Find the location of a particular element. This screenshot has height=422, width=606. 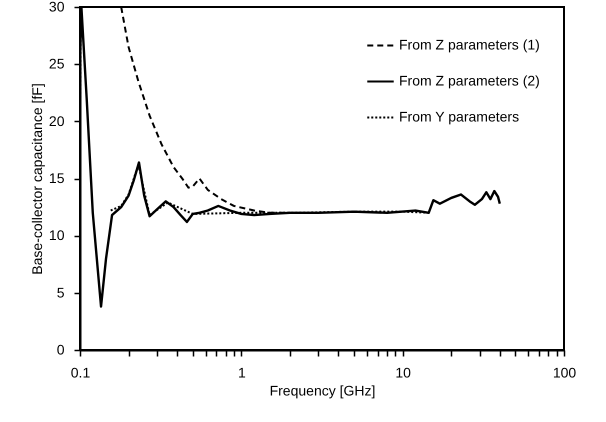

x-tick-label: 1 is located at coordinates (242, 372).